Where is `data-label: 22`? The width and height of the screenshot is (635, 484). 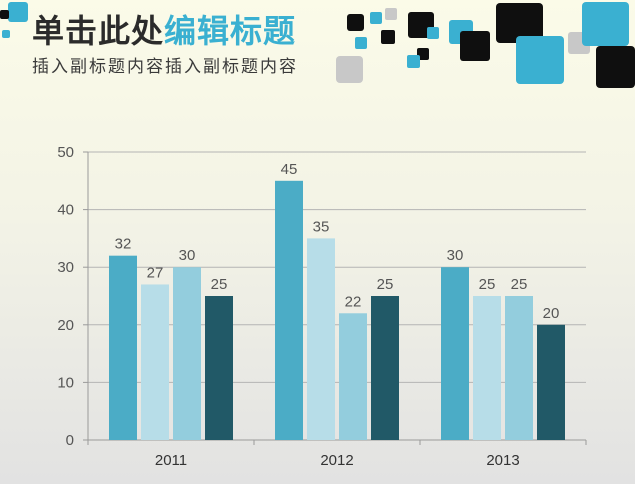
data-label: 22 is located at coordinates (353, 301).